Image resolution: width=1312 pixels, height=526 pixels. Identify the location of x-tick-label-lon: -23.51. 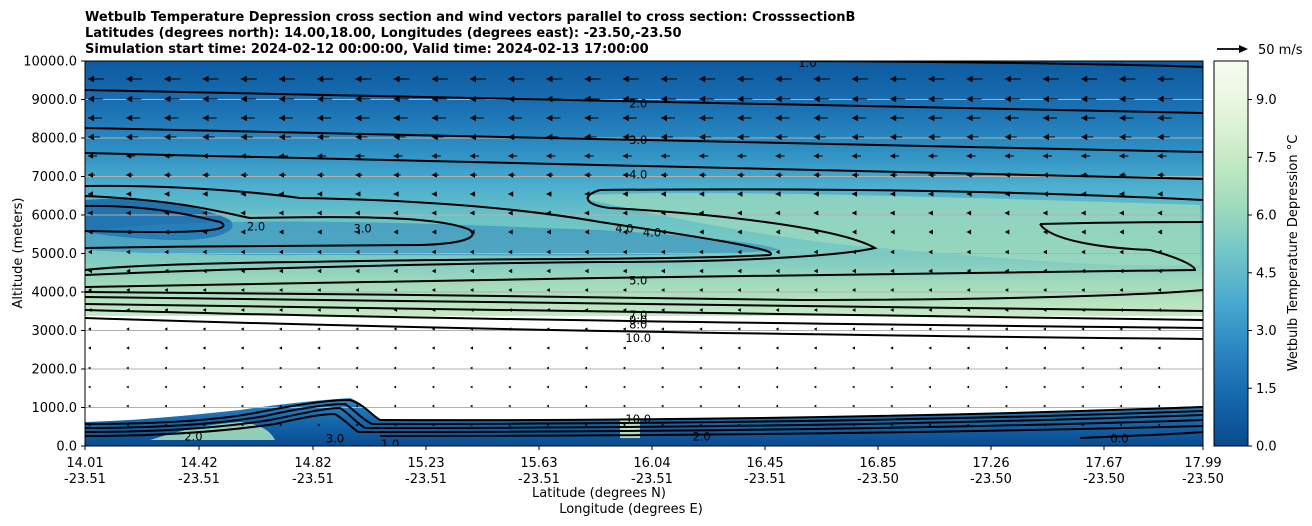
(539, 479).